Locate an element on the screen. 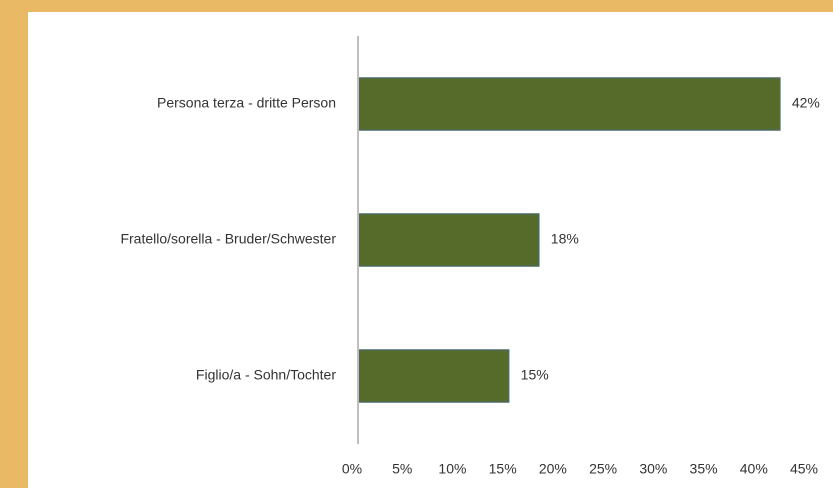 The image size is (833, 488). x-tick-label: 40% is located at coordinates (754, 469).